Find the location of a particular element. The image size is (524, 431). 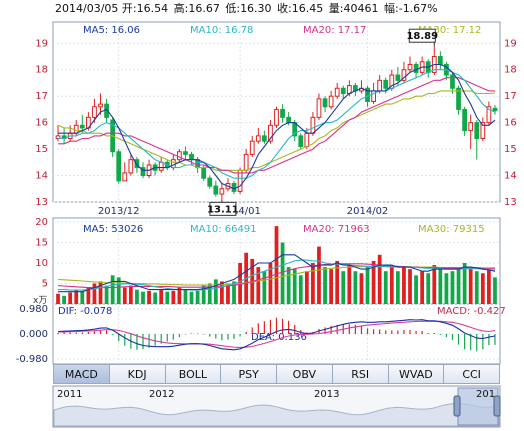

quote-open: 16.54 is located at coordinates (153, 8).